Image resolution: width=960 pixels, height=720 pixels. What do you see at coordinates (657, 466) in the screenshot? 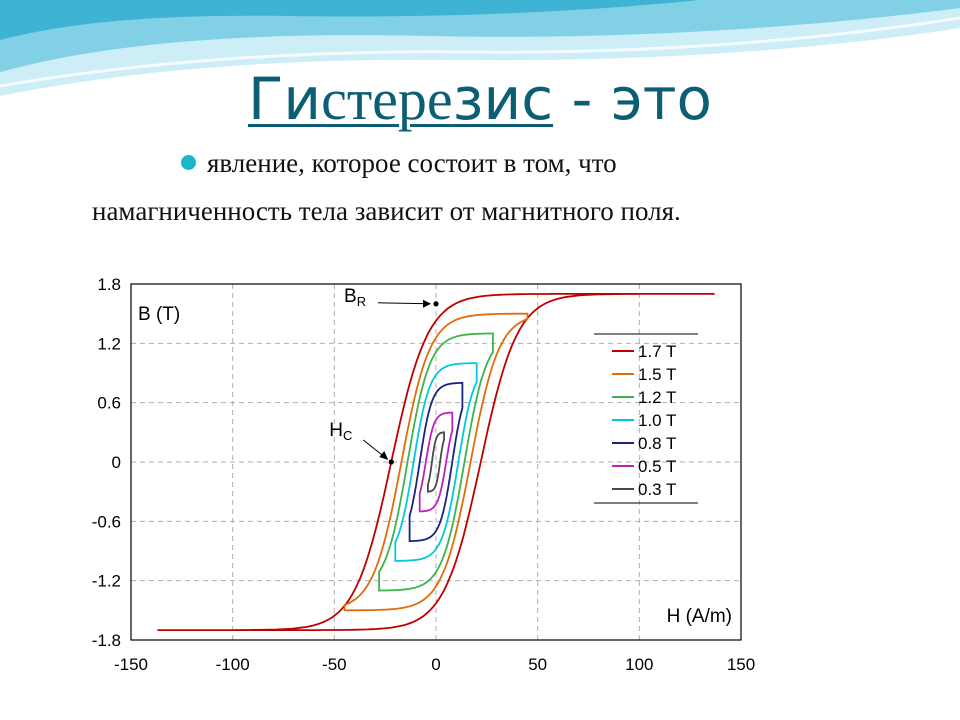
I see `legend-entry-label: 0.5 T` at bounding box center [657, 466].